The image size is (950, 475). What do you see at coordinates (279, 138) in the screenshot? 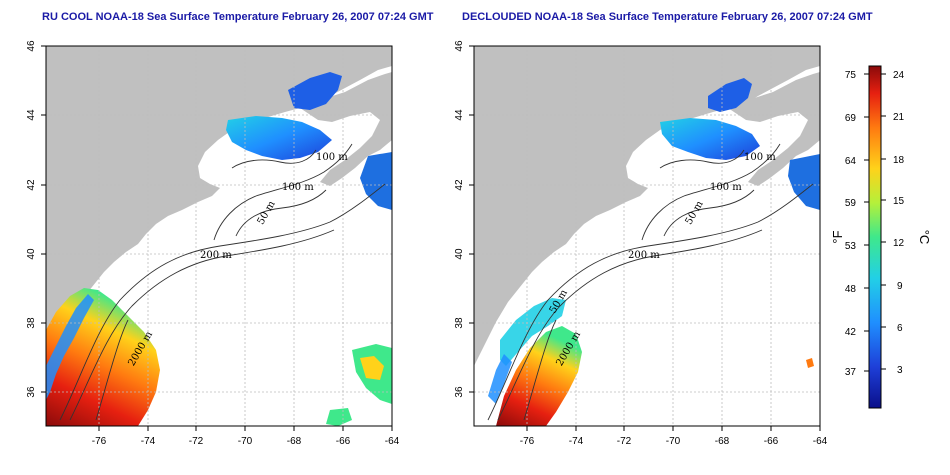
I see `left-sst-gulf-maine` at bounding box center [279, 138].